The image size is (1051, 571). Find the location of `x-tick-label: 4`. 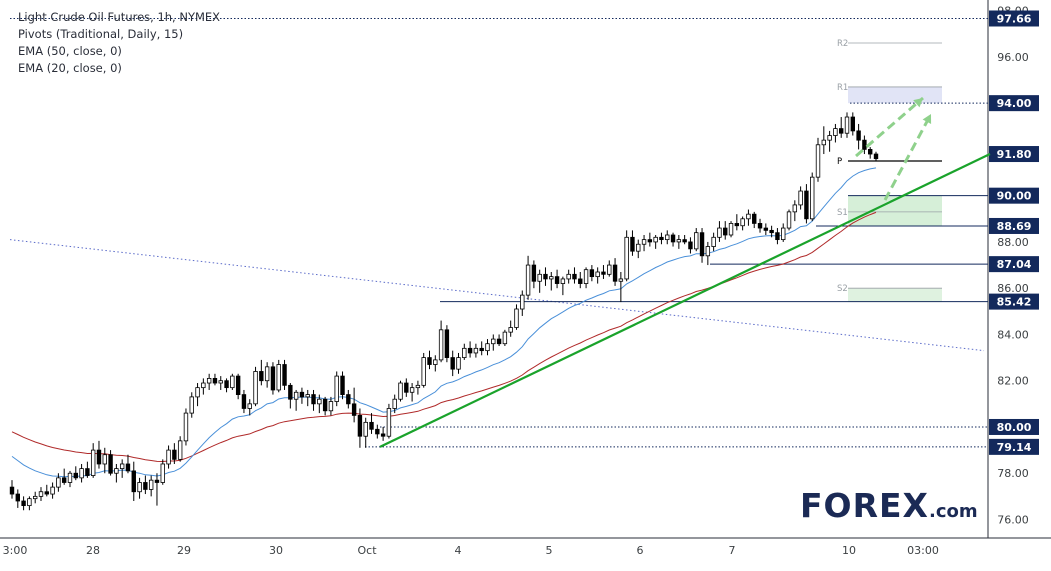

x-tick-label: 4 is located at coordinates (458, 550).